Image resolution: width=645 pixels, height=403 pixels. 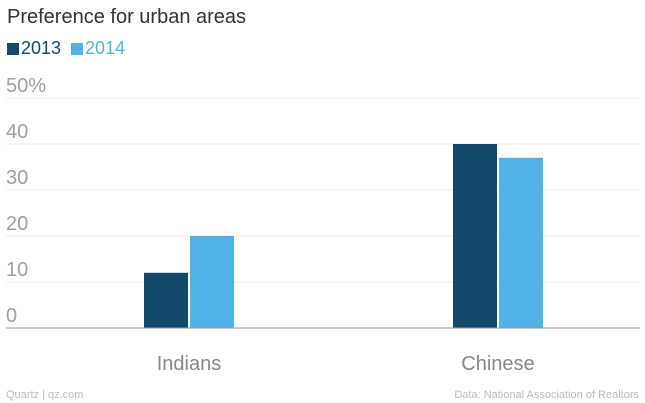 What do you see at coordinates (11, 316) in the screenshot?
I see `y-tick-label-0: 0` at bounding box center [11, 316].